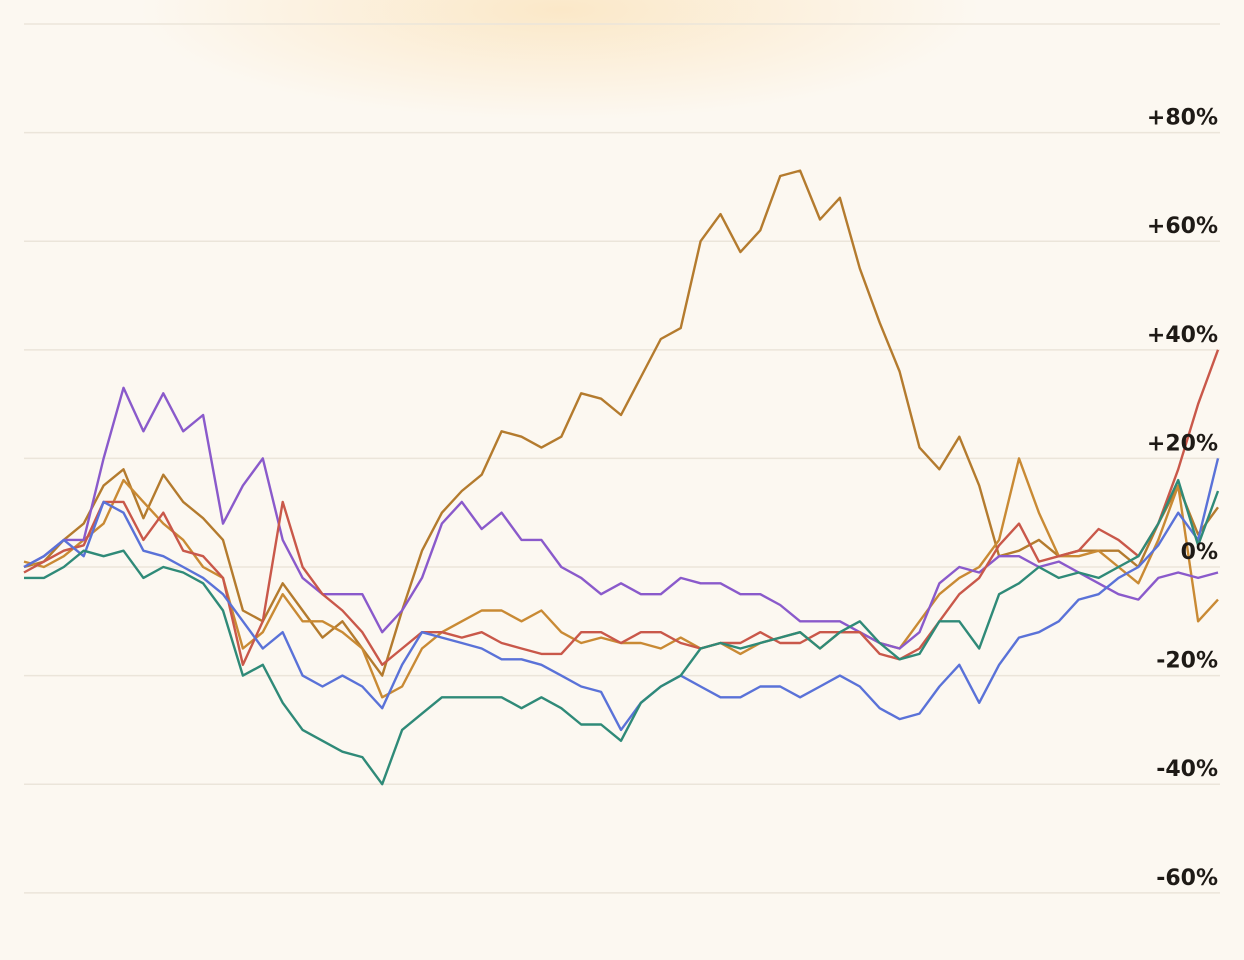 The width and height of the screenshot is (1244, 960). Describe the element at coordinates (1199, 552) in the screenshot. I see `y-tick-label: 0%` at that location.